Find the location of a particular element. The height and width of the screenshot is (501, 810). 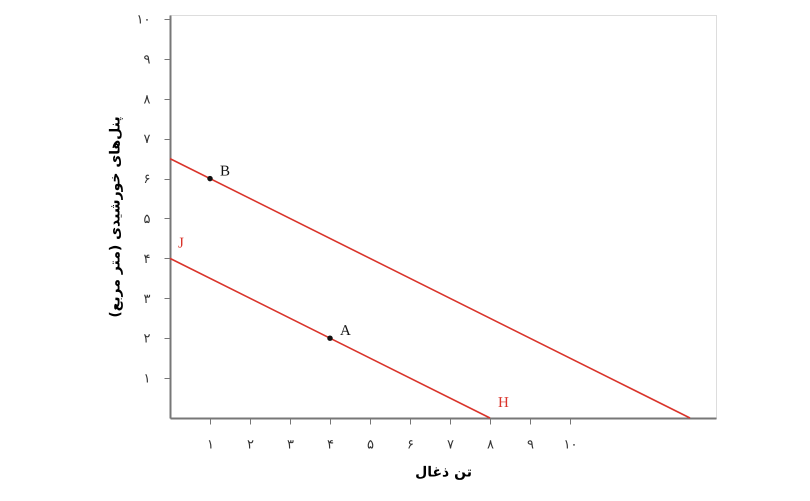

y-tick-label: ۶ is located at coordinates (147, 180).